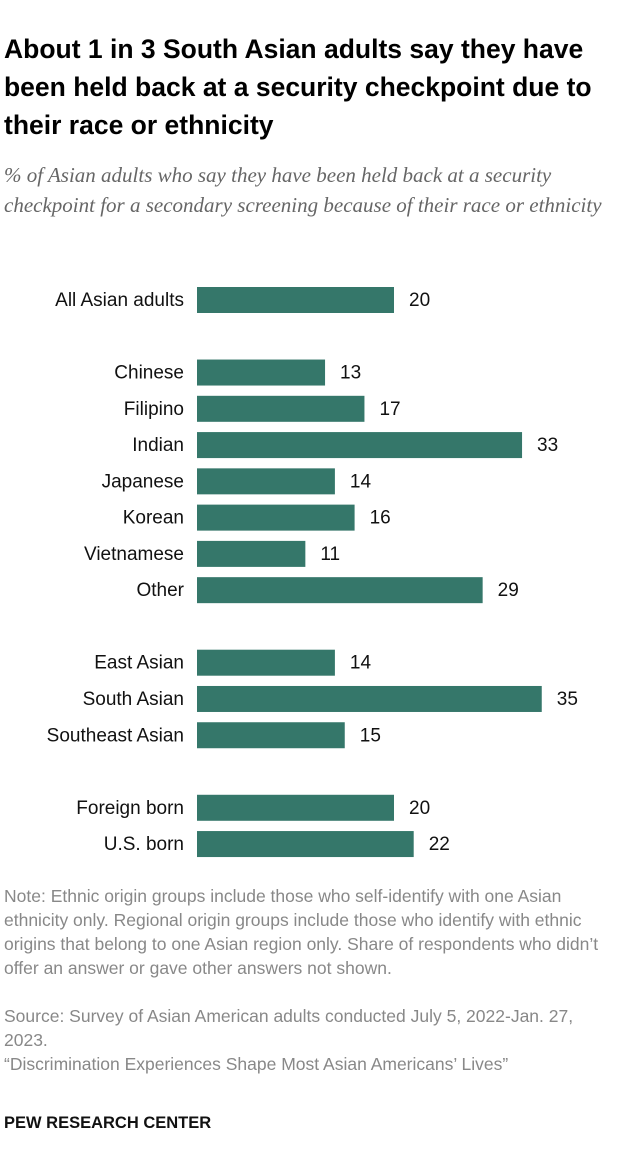 This screenshot has width=620, height=1170. I want to click on value-label: 29, so click(508, 590).